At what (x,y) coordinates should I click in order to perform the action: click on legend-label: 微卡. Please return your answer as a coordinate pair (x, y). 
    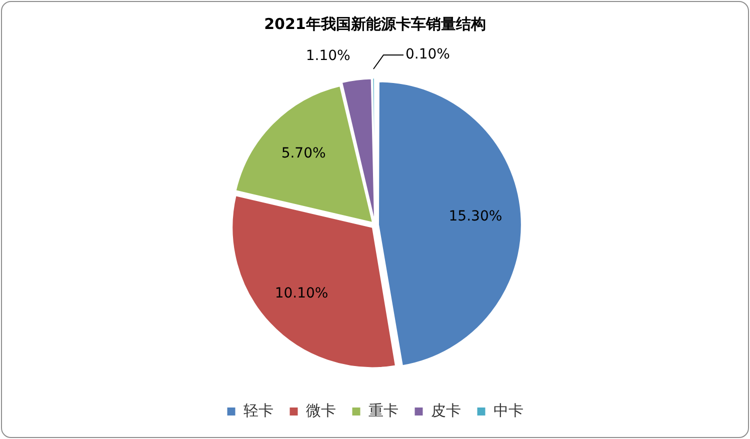
    Looking at the image, I should click on (321, 410).